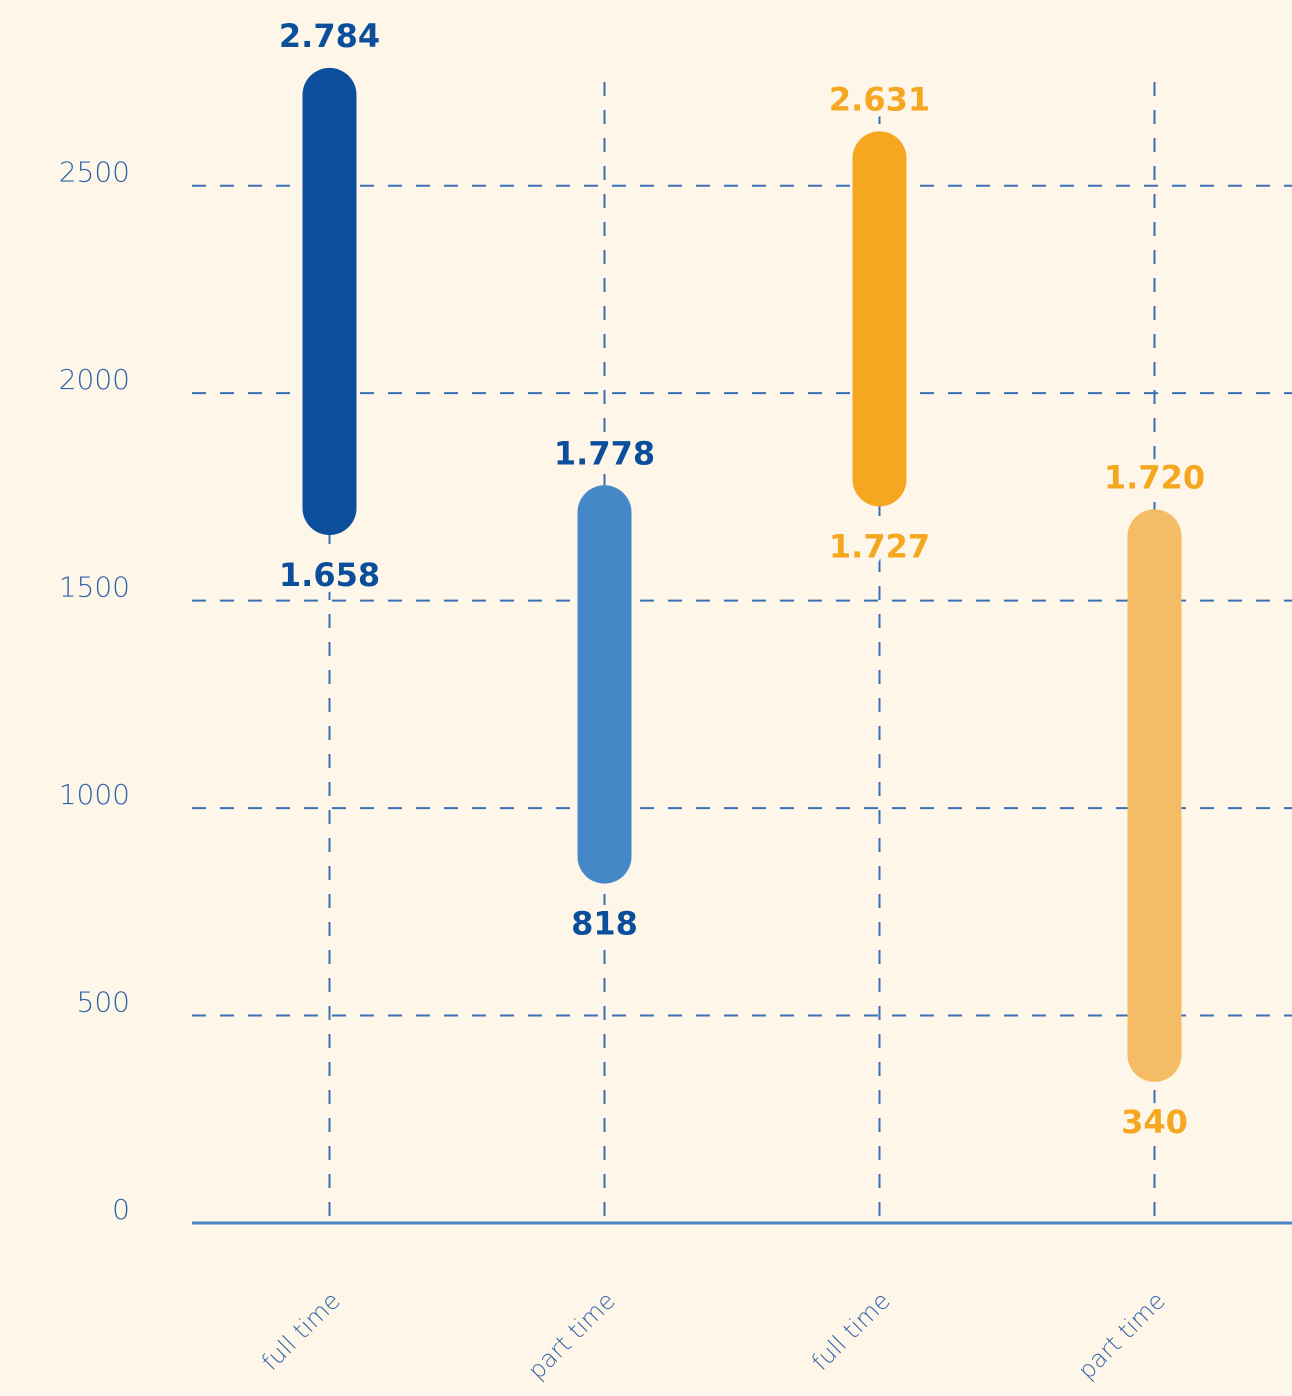  Describe the element at coordinates (94, 794) in the screenshot. I see `y-tick-label: 1000` at that location.